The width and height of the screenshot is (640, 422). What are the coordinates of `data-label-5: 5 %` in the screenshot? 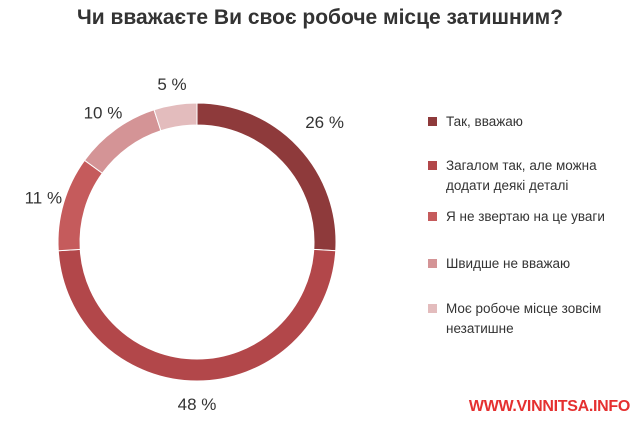 It's located at (171, 84).